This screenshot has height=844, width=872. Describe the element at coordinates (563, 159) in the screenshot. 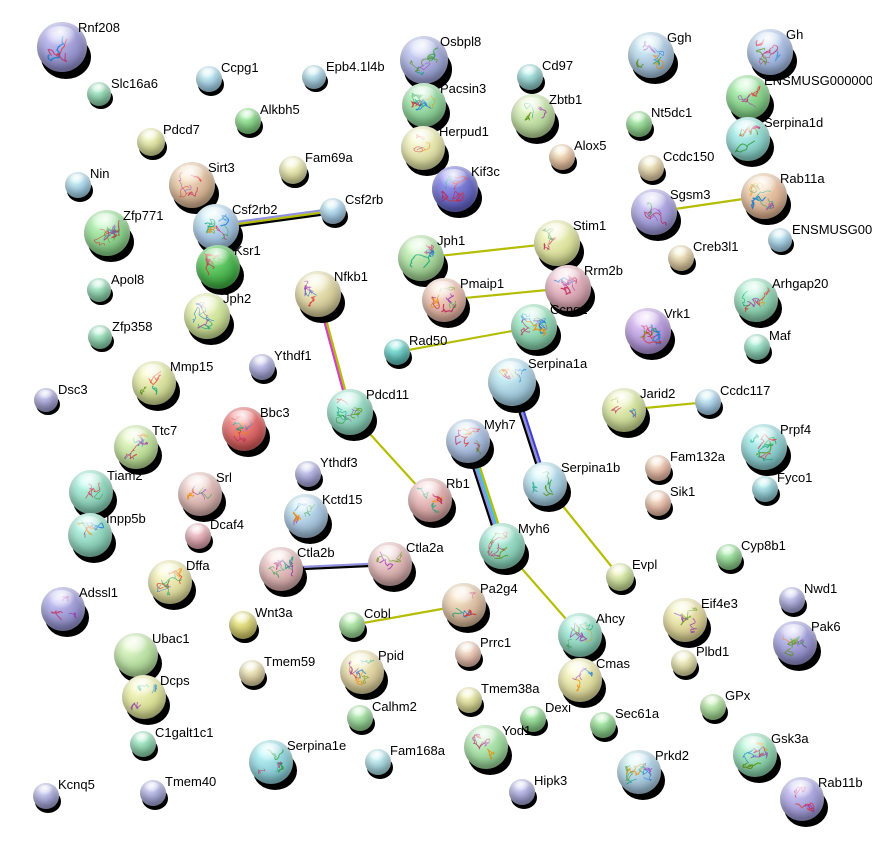

I see `protein-node-alox5` at that location.